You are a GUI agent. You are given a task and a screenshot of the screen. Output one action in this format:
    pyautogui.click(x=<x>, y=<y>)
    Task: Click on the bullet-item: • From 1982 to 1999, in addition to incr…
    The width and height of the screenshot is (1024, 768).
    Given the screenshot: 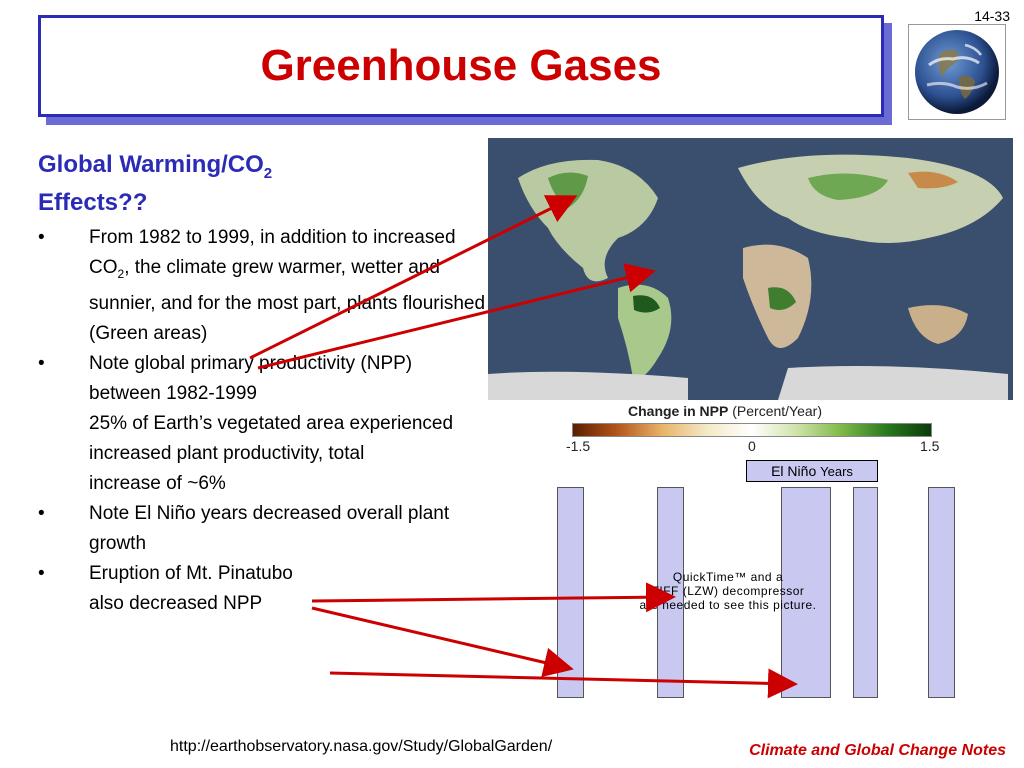 What is the action you would take?
    pyautogui.click(x=263, y=286)
    